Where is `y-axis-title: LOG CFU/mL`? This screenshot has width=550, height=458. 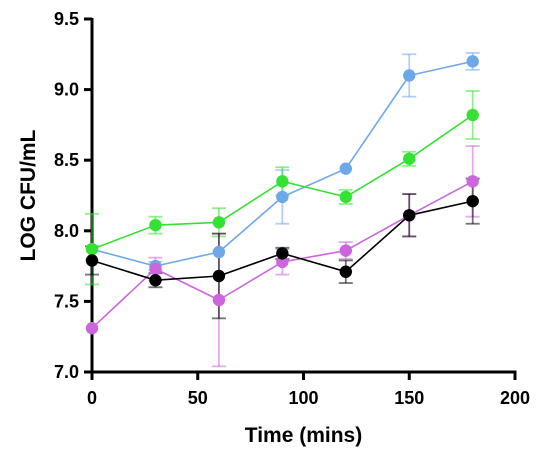 y-axis-title: LOG CFU/mL is located at coordinates (28, 195).